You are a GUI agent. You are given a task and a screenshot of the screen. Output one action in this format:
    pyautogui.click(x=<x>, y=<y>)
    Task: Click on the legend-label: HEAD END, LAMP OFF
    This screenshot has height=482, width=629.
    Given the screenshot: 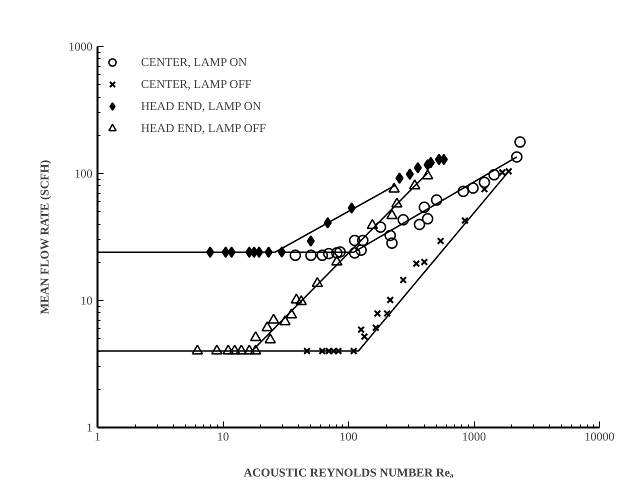 What is the action you would take?
    pyautogui.click(x=203, y=128)
    